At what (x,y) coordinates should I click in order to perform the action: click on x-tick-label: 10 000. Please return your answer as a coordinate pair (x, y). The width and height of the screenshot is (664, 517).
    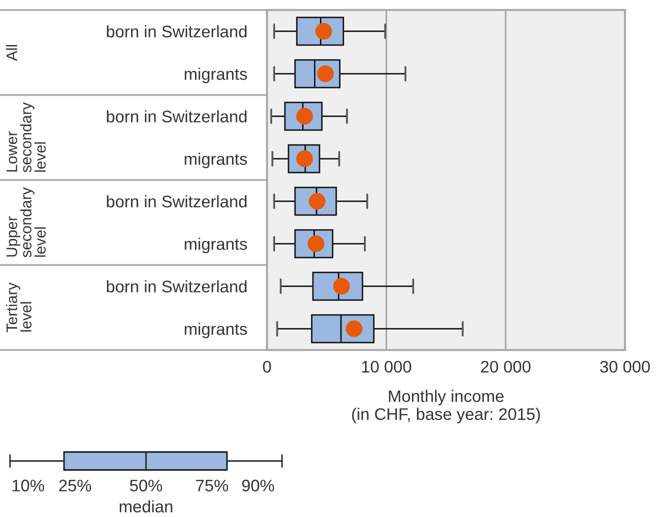
    Looking at the image, I should click on (387, 366).